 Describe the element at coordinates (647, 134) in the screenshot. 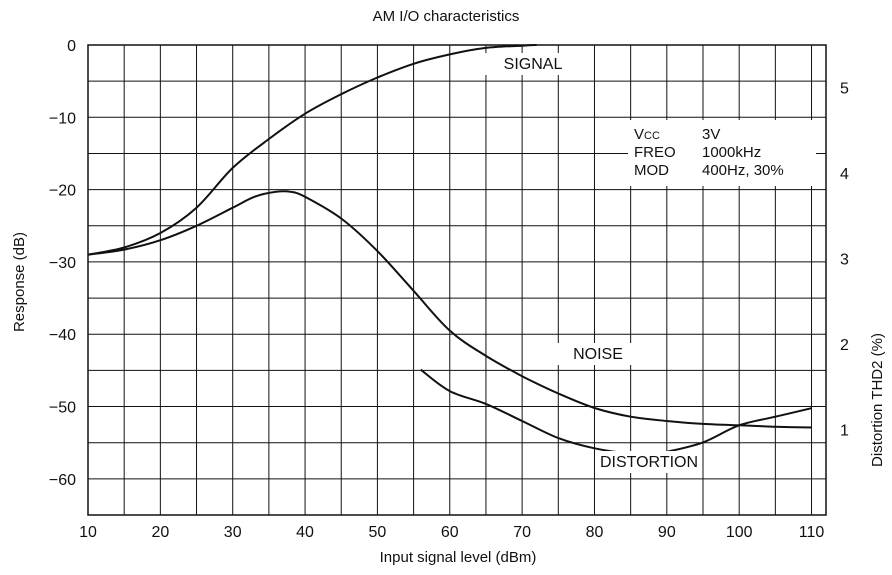

I see `condition-label: VCC` at that location.